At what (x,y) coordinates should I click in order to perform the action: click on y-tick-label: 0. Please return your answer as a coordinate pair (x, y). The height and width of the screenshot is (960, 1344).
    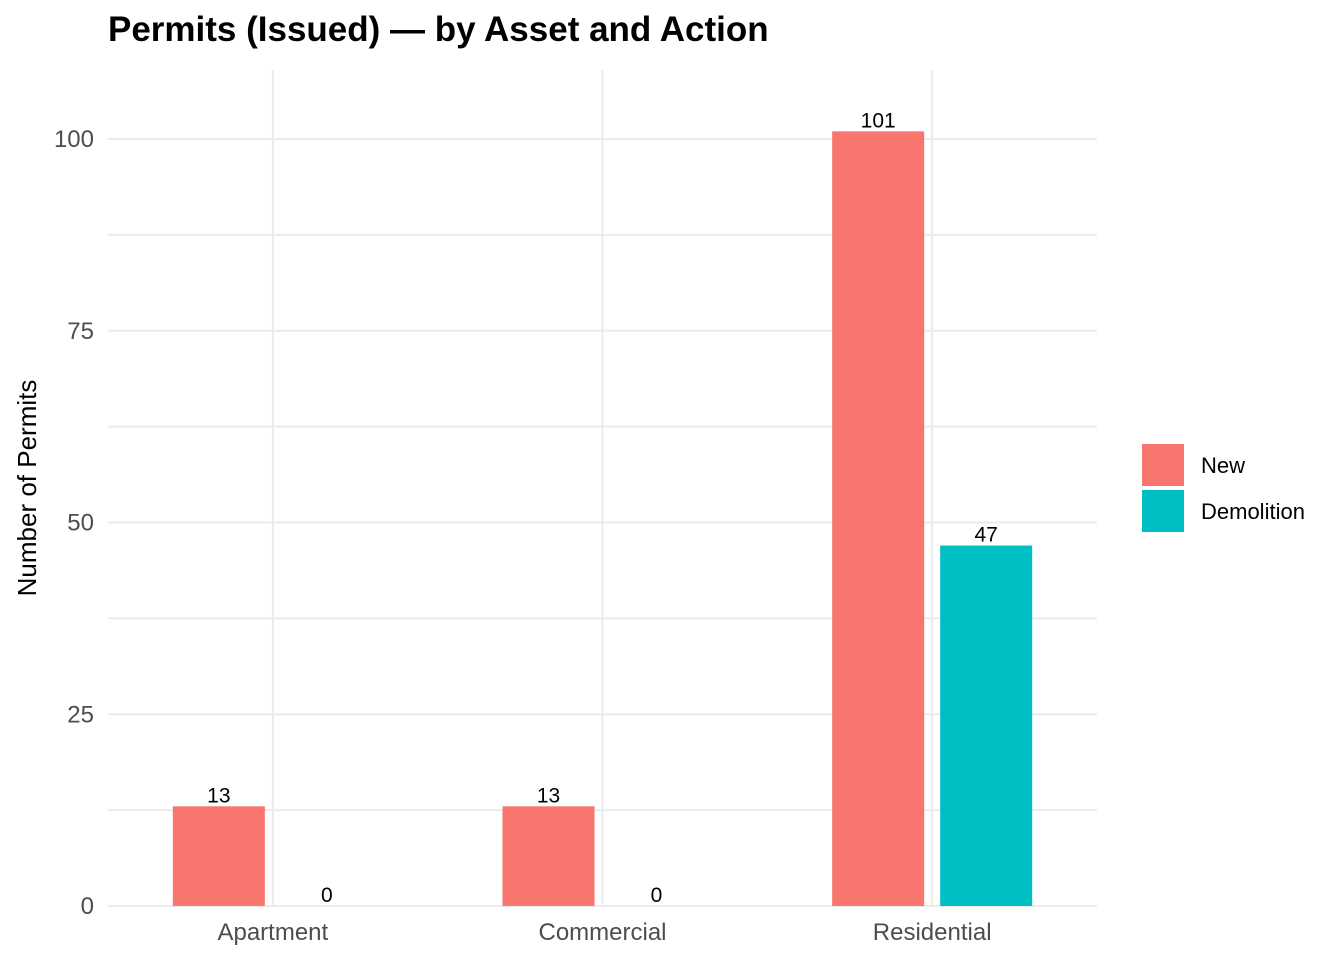
    Looking at the image, I should click on (87, 906).